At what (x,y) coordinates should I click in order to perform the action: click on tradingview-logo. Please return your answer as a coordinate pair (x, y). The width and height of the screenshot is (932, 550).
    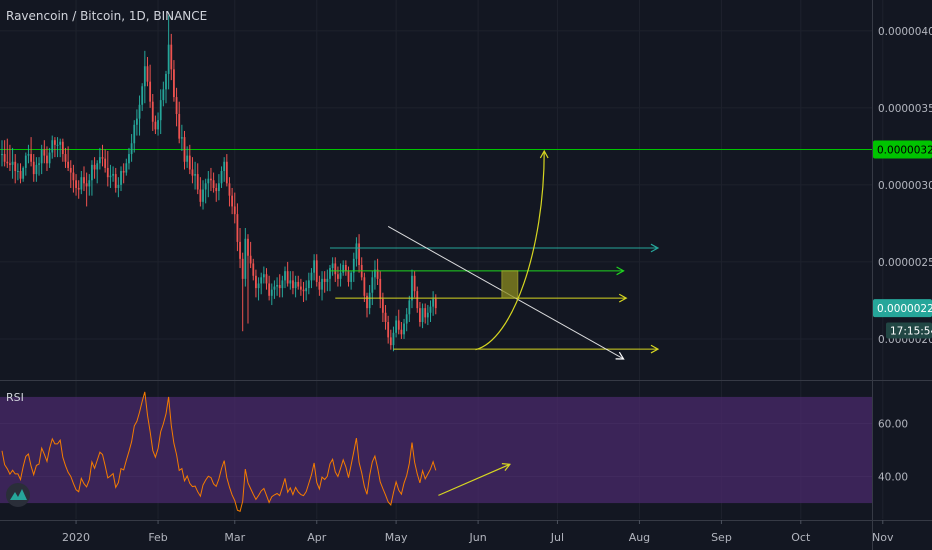
    Looking at the image, I should click on (18, 495).